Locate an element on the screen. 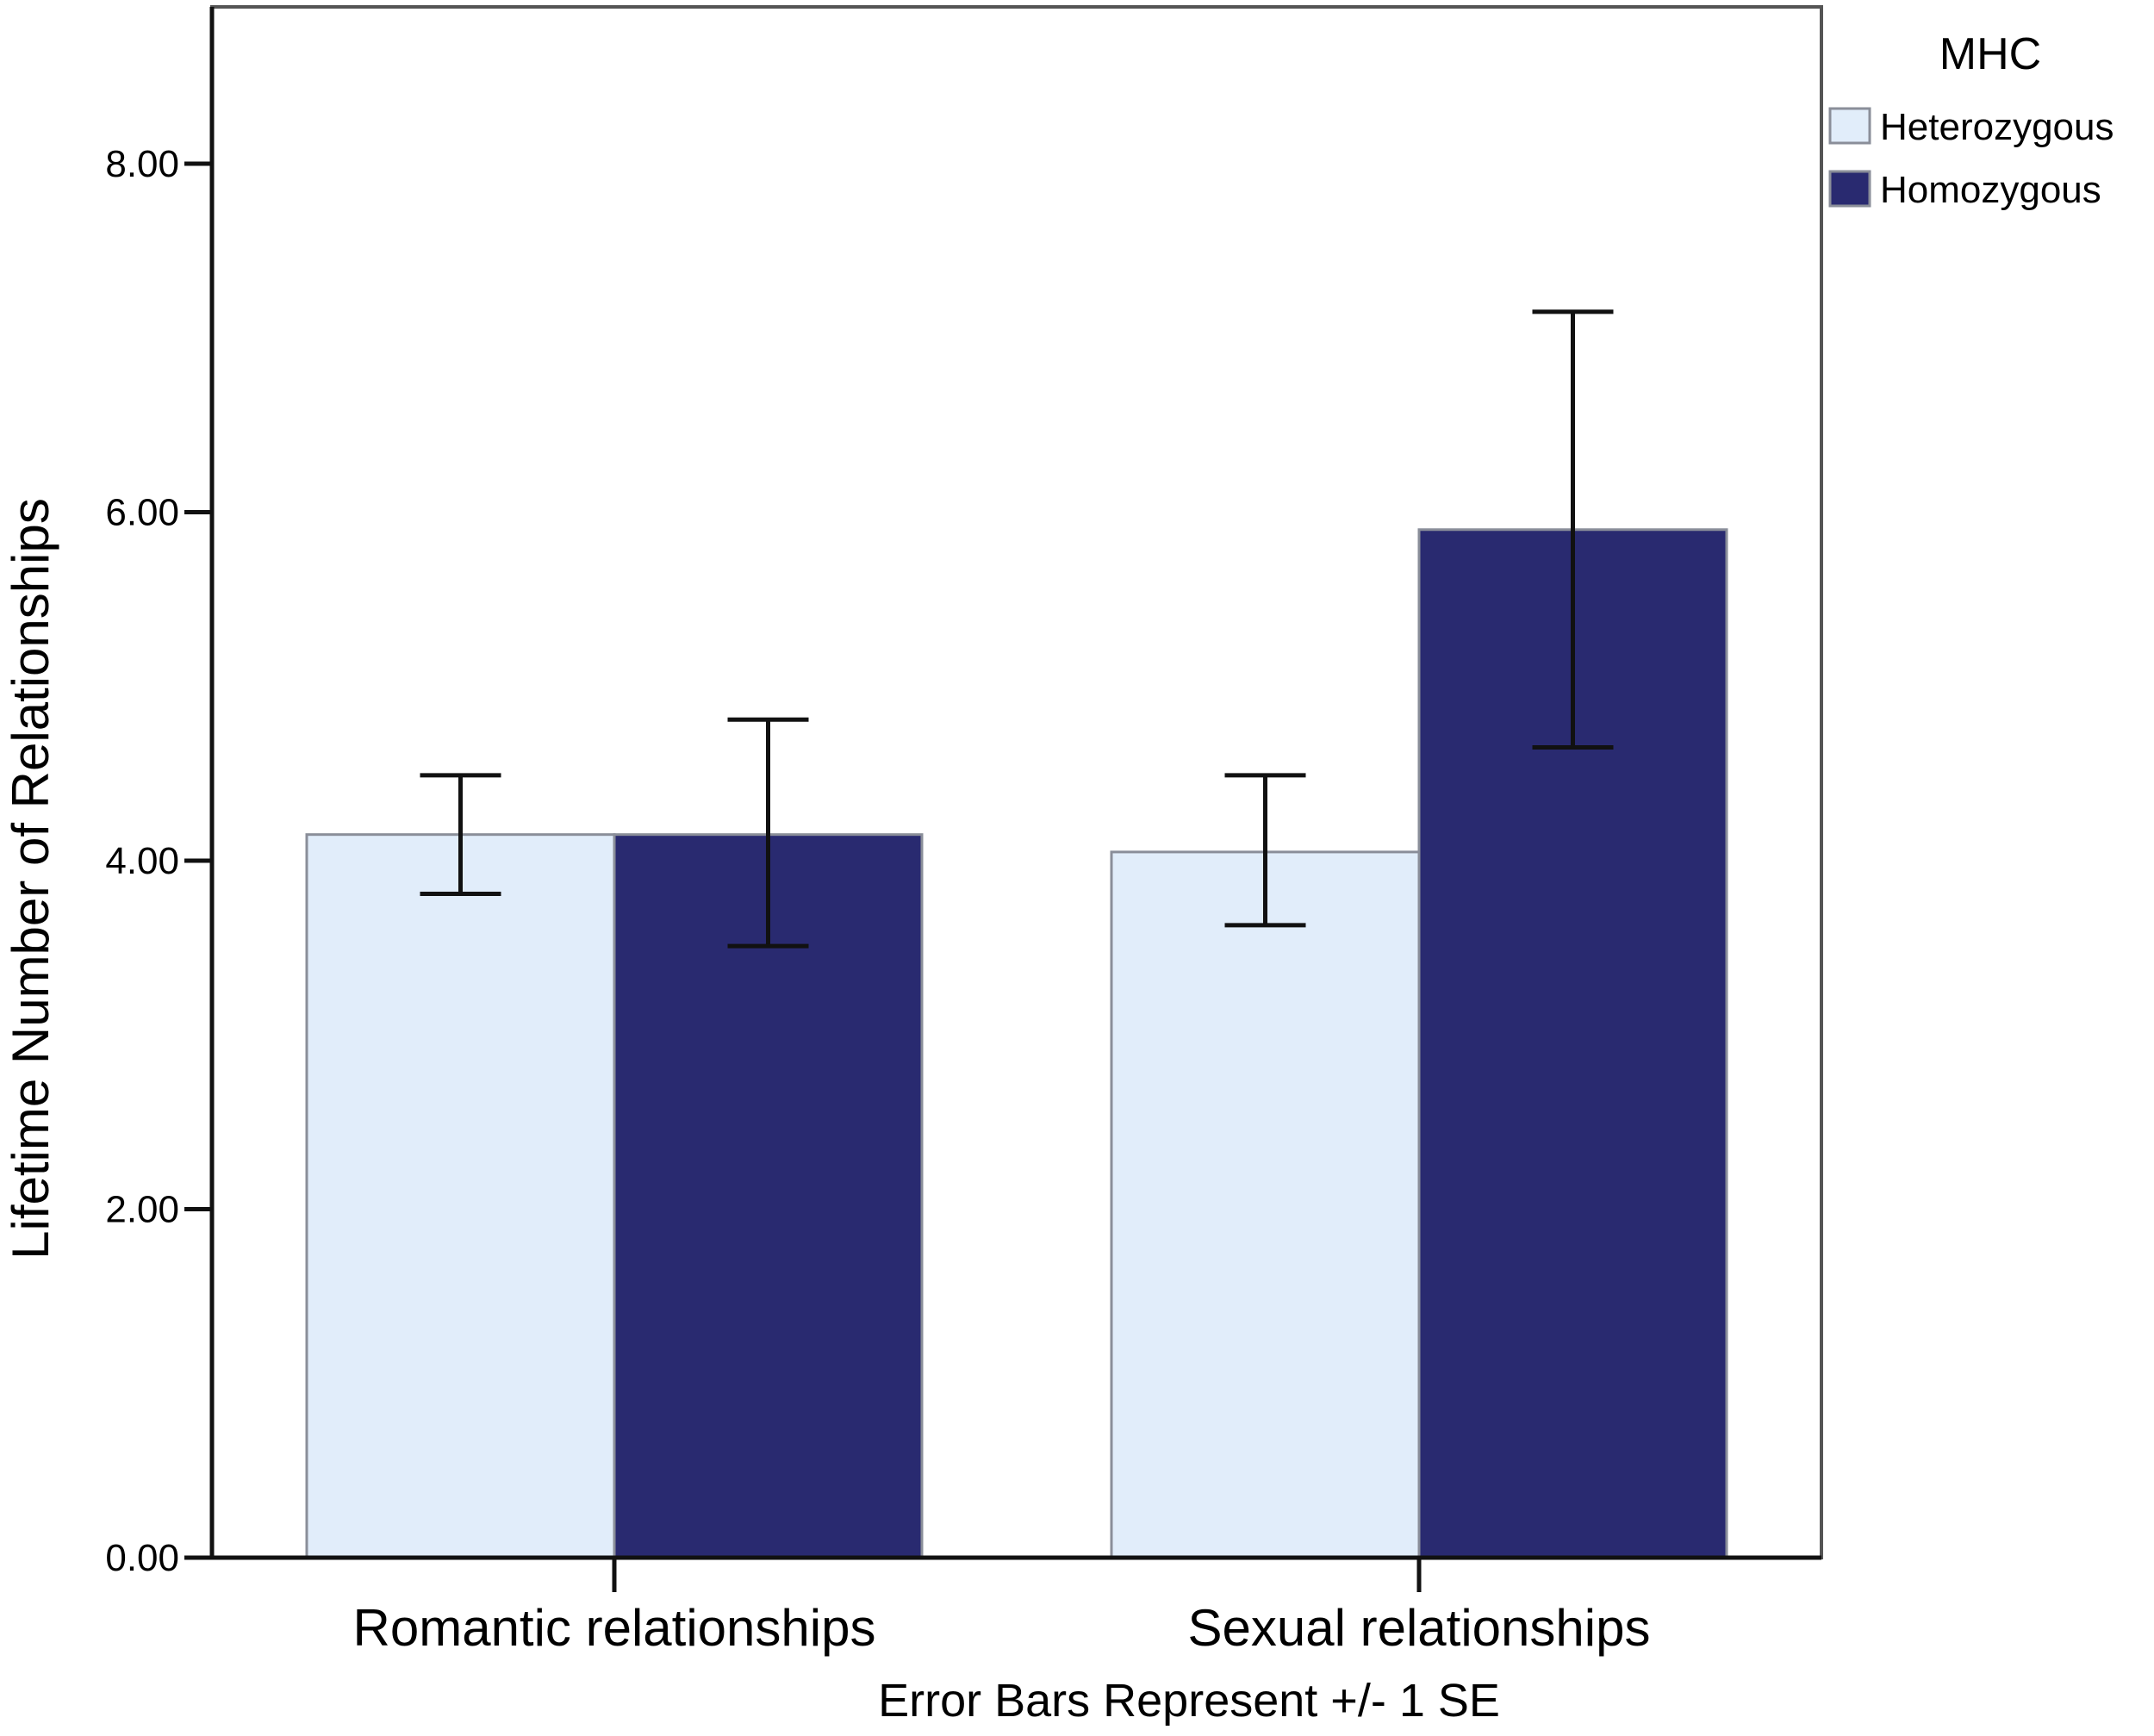 Image resolution: width=2154 pixels, height=1736 pixels. x-tick-label: Sexual relationships is located at coordinates (1420, 1628).